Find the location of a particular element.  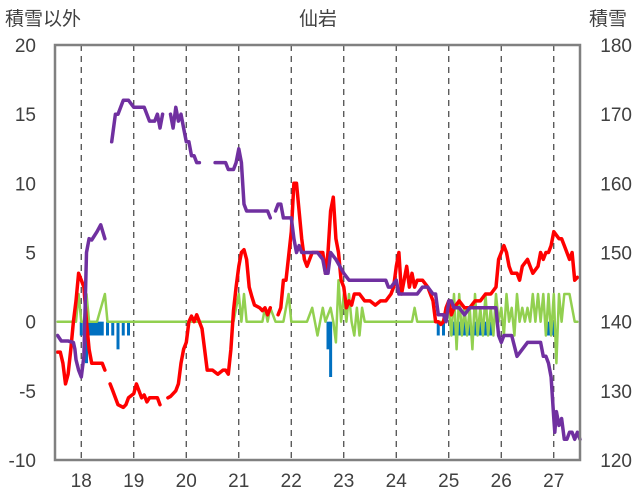

x-tick-label: 19 is located at coordinates (133, 481).